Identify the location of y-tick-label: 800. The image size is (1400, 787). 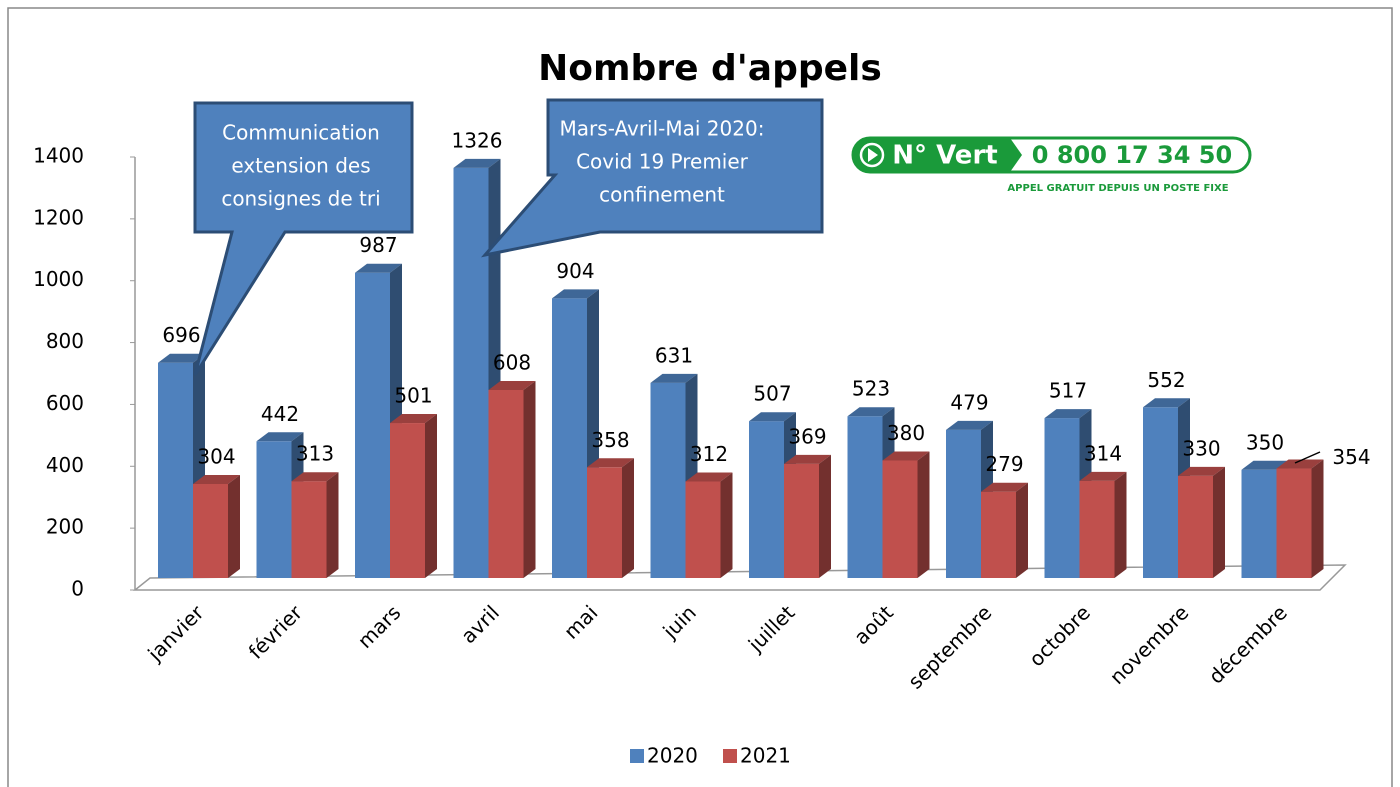
(65, 341).